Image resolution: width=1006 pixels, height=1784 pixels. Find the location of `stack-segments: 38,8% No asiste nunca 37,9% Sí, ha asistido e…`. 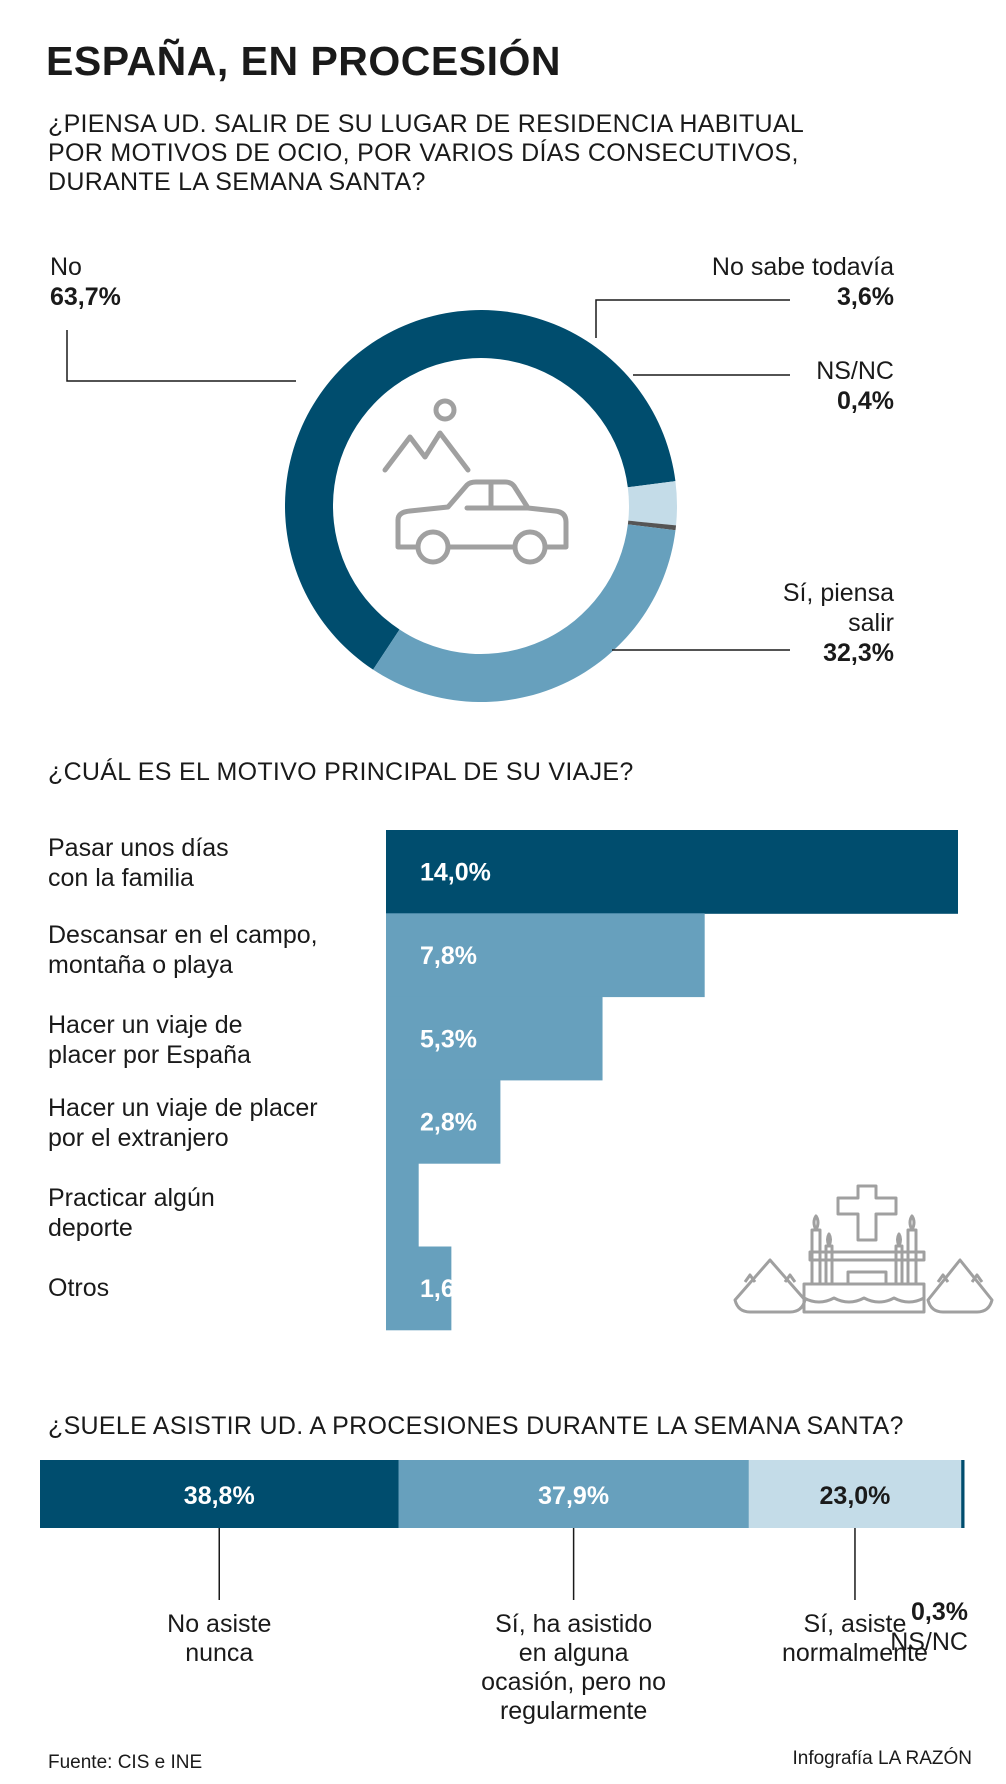

stack-segments: 38,8% No asiste nunca 37,9% Sí, ha asistido e… is located at coordinates (504, 1592).